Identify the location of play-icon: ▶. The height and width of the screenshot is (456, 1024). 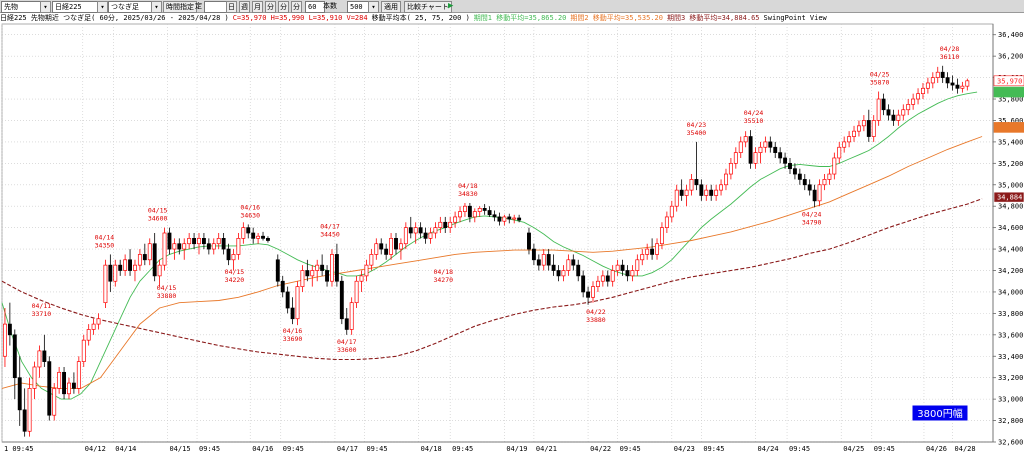
(451, 6).